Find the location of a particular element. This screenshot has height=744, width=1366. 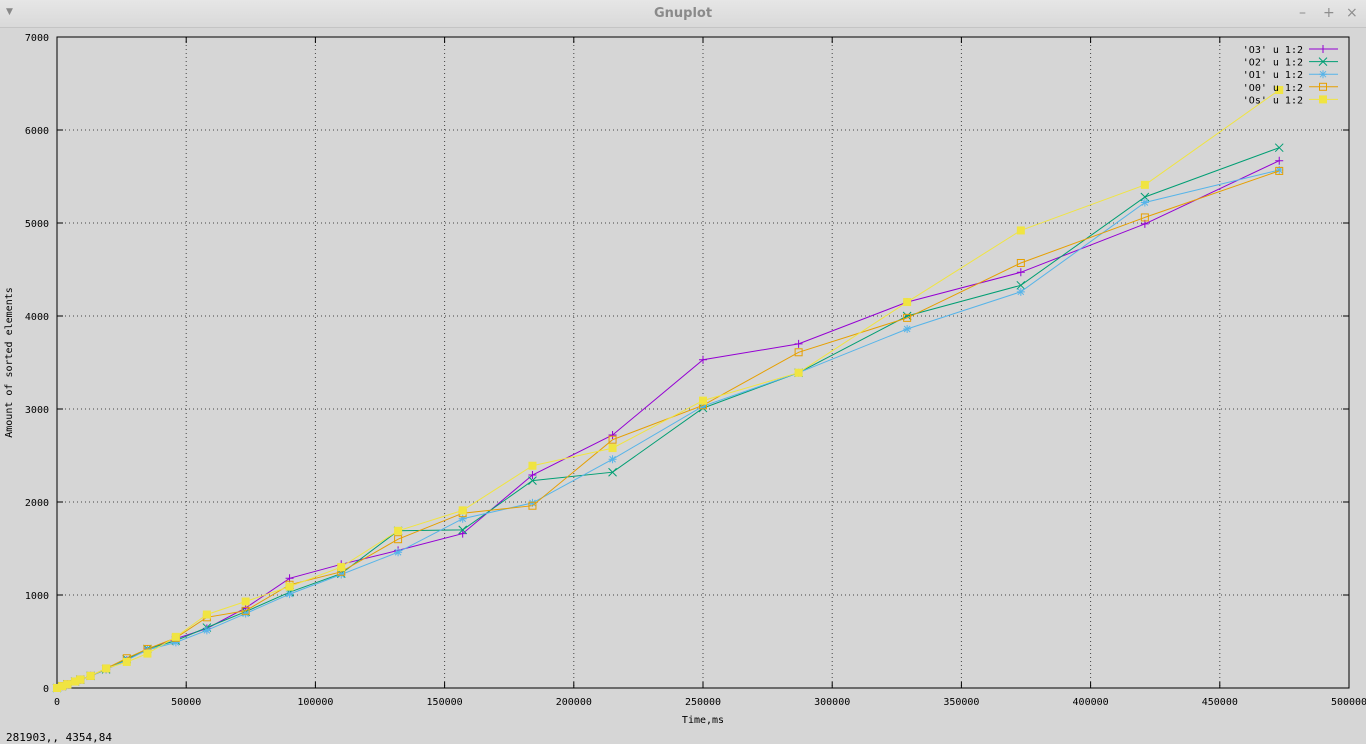

maximize-button: + is located at coordinates (1329, 13).